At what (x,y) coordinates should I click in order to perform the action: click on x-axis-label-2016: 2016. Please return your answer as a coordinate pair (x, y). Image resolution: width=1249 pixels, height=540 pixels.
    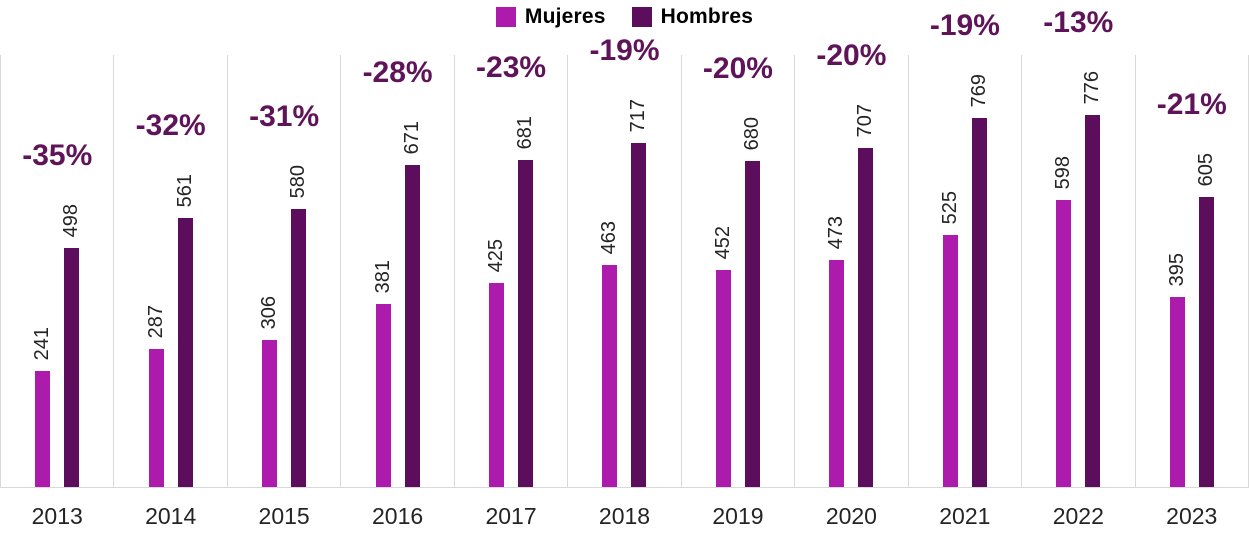
    Looking at the image, I should click on (398, 516).